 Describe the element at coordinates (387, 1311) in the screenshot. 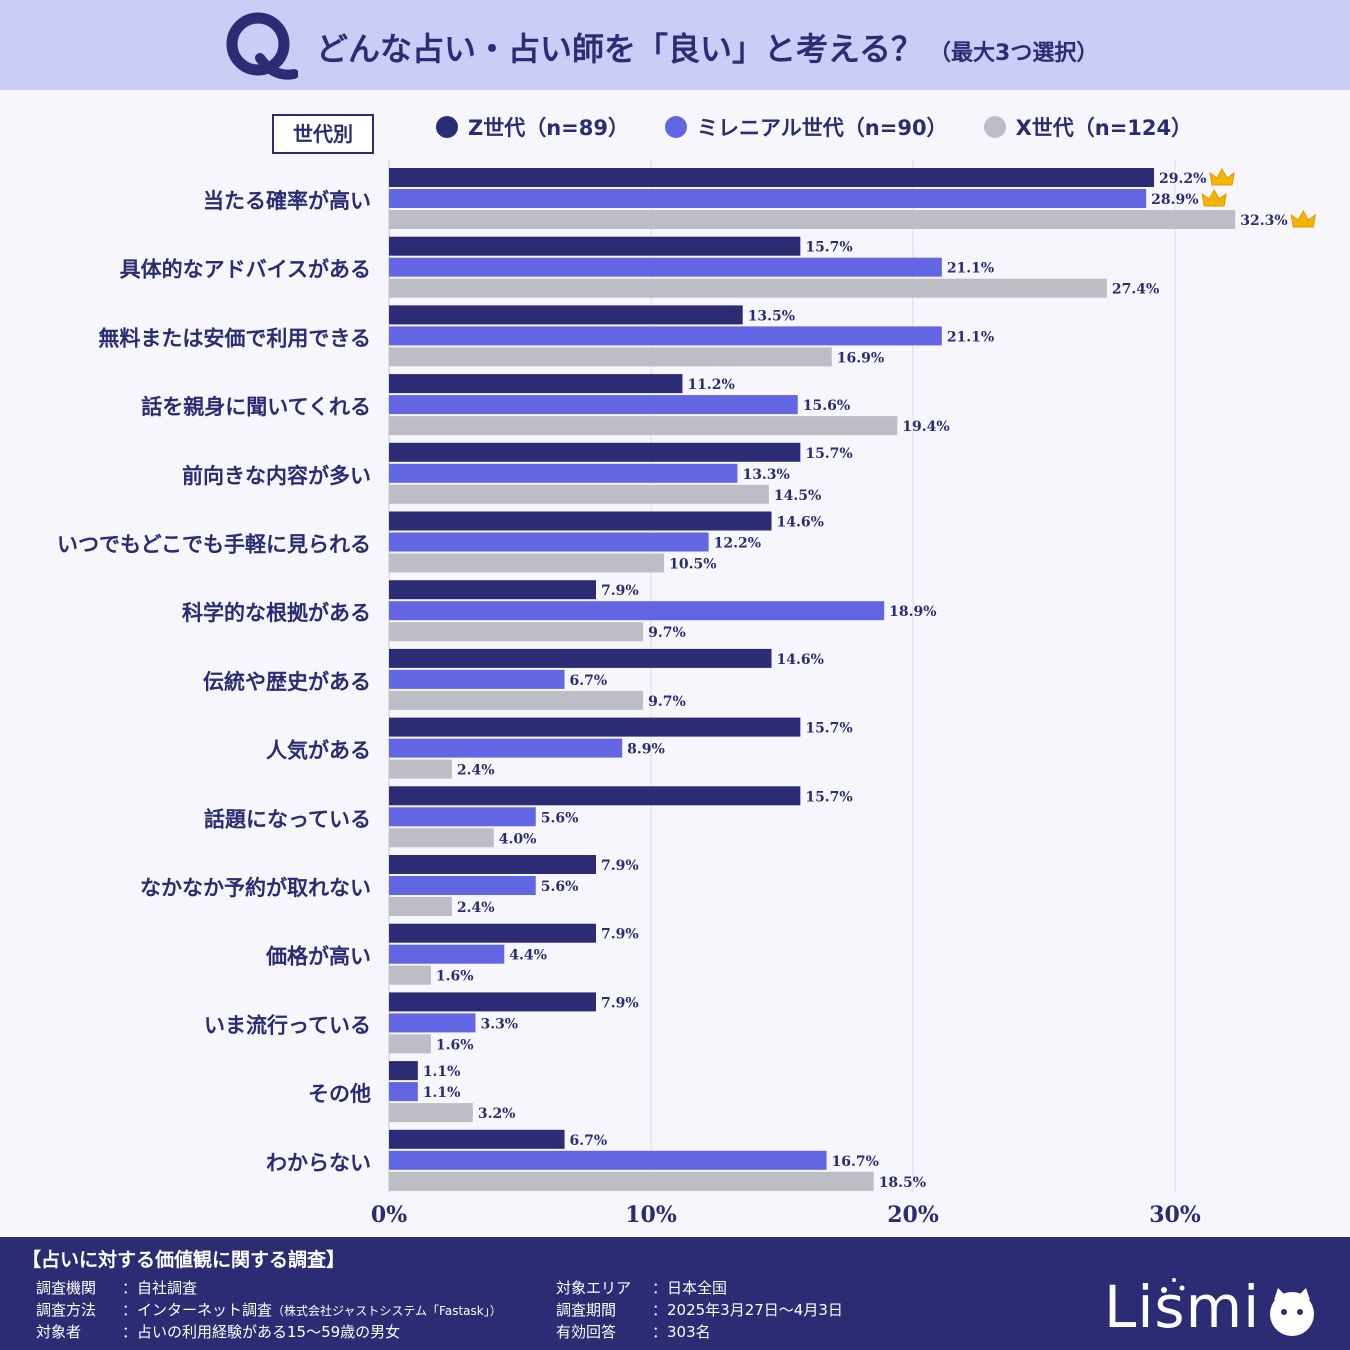

I see `info-value-note: （株式会社ジャストシステム「Fastask」）` at that location.